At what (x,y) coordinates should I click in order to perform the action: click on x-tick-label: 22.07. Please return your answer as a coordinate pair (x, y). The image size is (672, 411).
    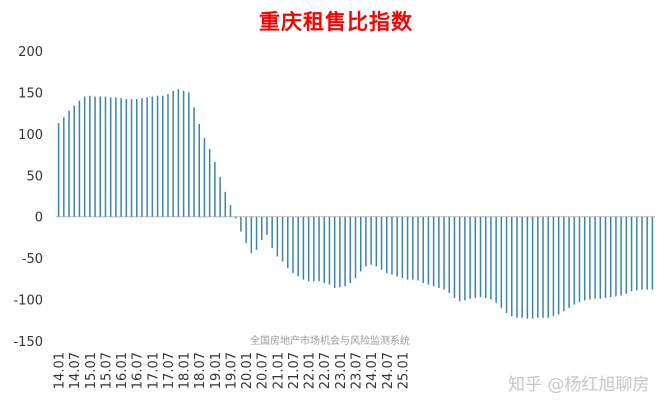
    Looking at the image, I should click on (325, 370).